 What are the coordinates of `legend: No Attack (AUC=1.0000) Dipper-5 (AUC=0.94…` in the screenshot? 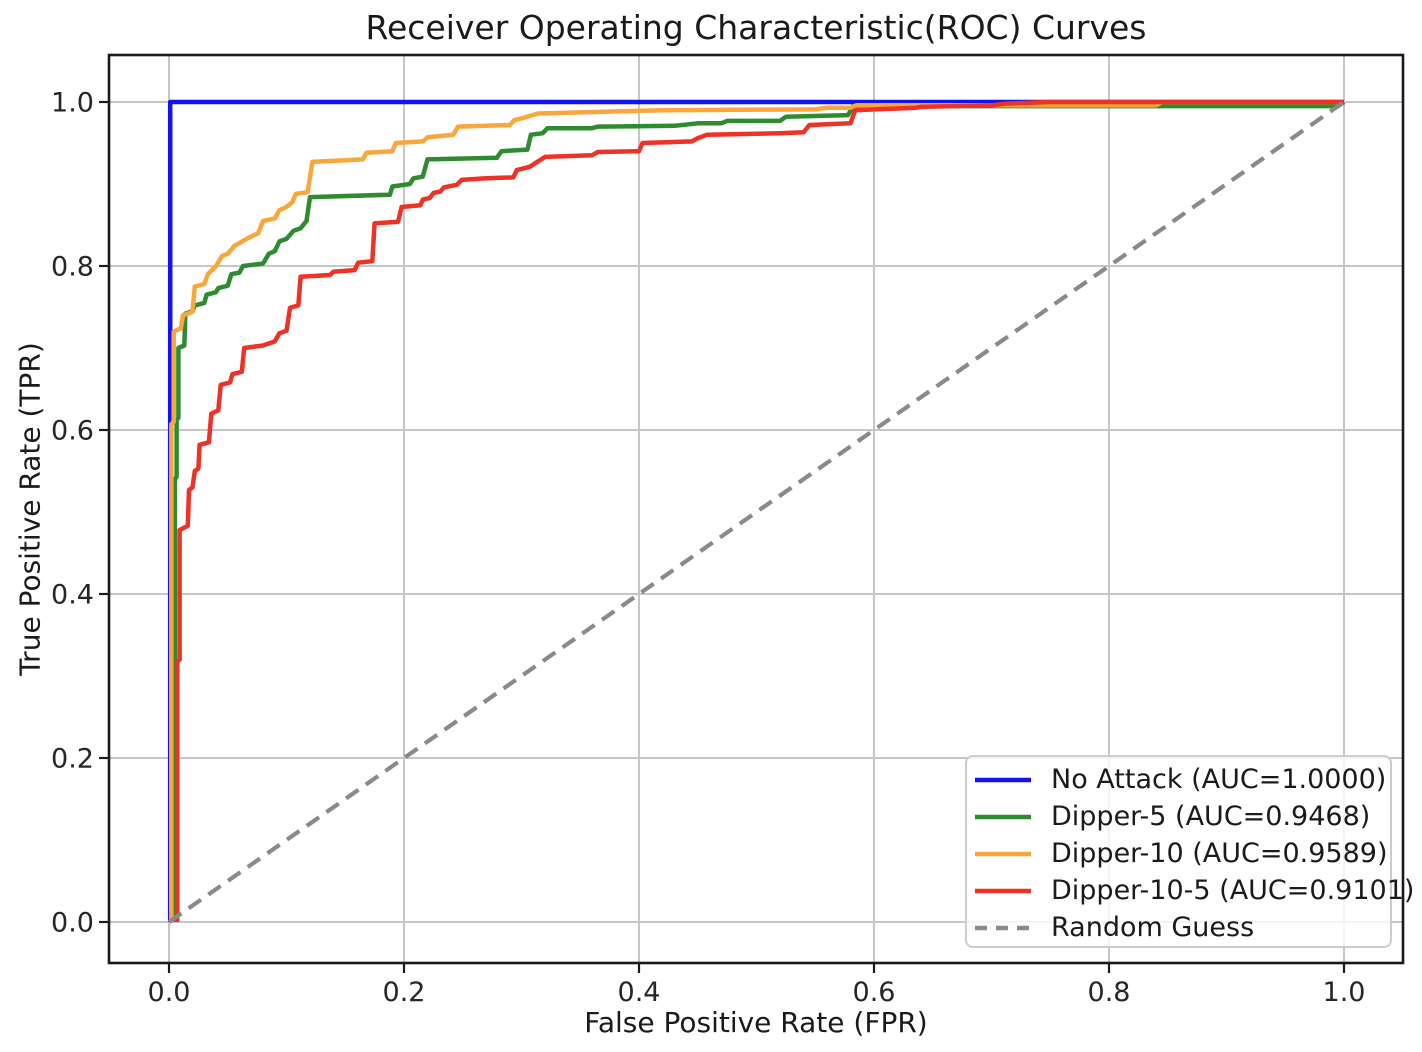 It's located at (1189, 851).